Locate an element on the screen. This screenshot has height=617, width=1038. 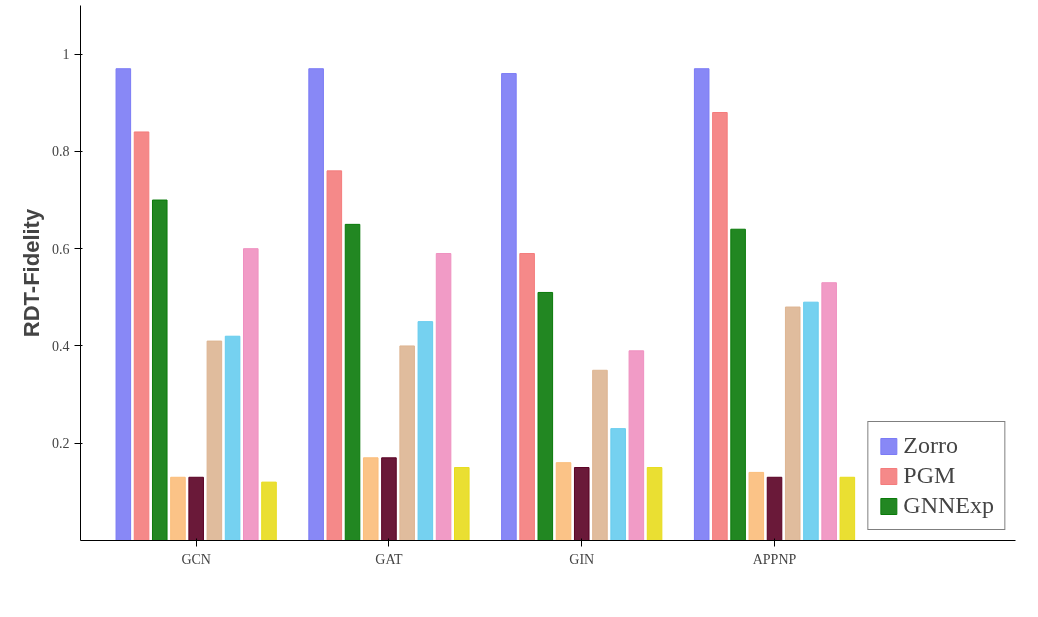
y-tick-label: 0.2 is located at coordinates (61, 444).